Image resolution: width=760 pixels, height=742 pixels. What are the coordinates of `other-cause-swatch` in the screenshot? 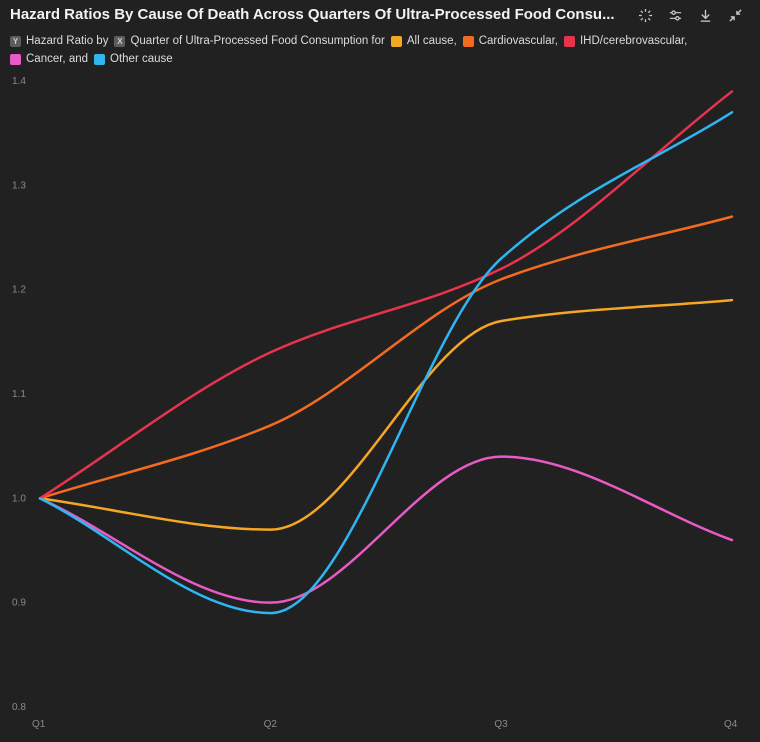 It's located at (100, 59).